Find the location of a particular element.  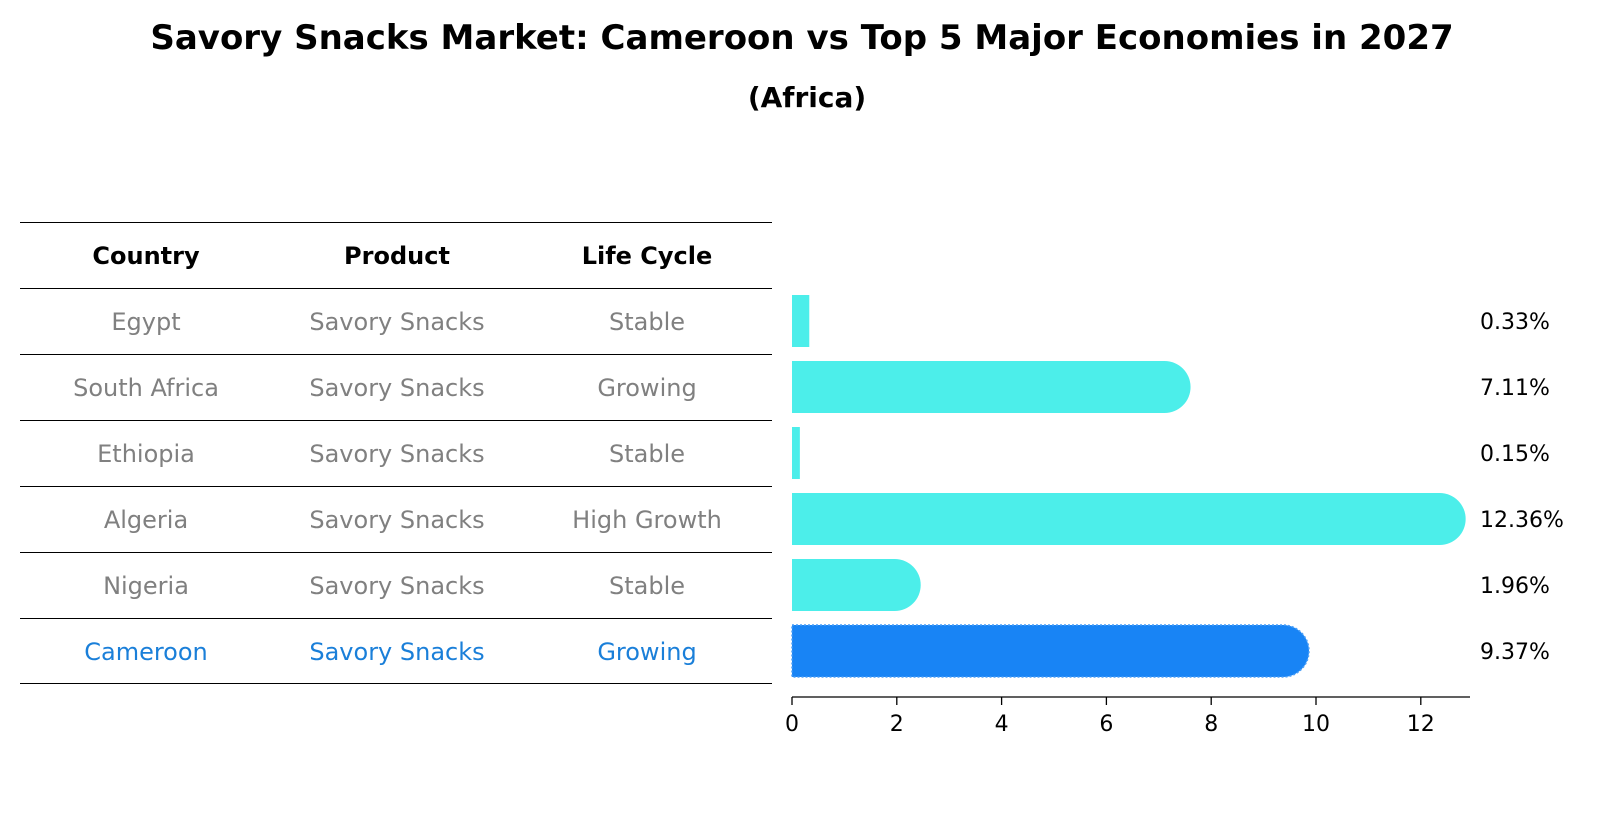

bar-cameroon is located at coordinates (1050, 651).